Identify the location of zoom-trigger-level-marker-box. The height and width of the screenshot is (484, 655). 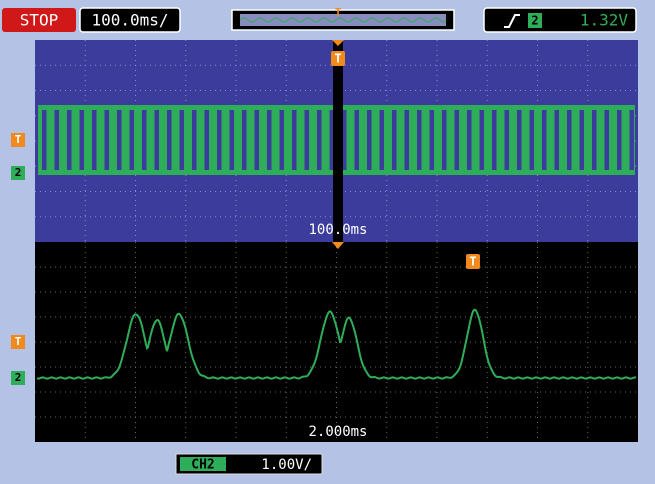
(18, 342).